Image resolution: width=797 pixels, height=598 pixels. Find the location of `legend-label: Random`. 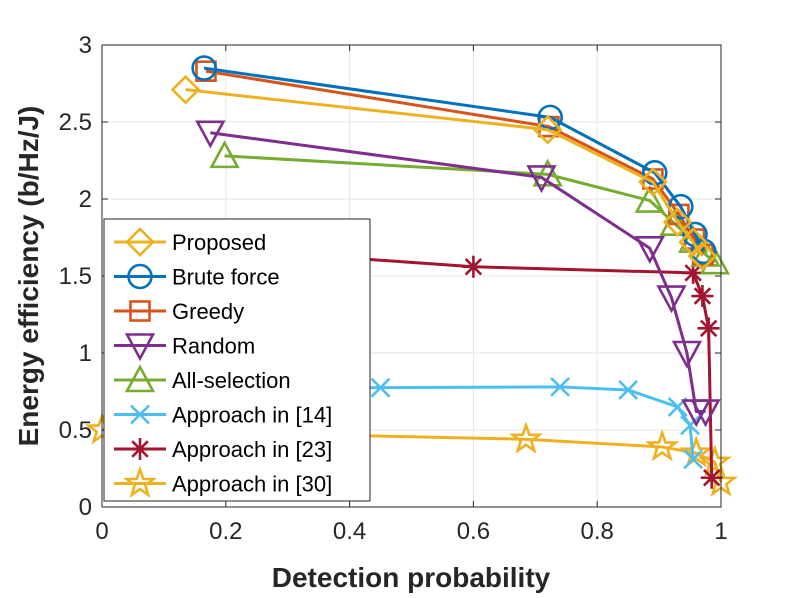

legend-label: Random is located at coordinates (213, 346).